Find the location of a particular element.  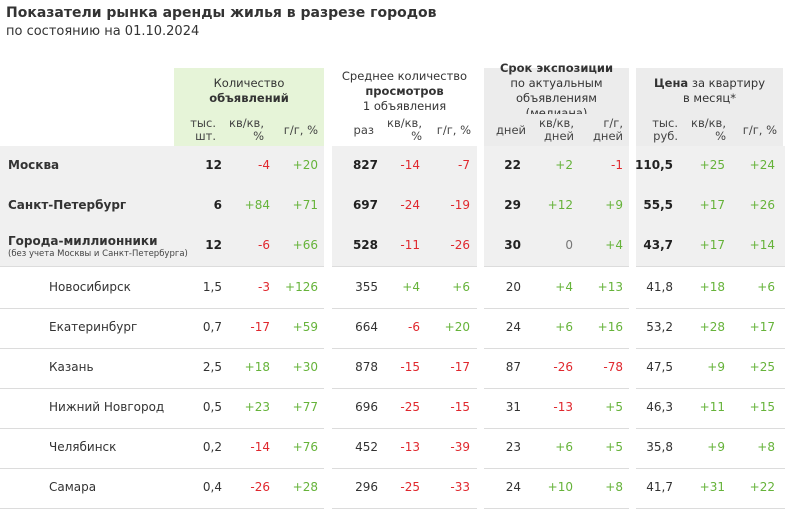

group-header-line-bold: просмотров is located at coordinates (404, 90).